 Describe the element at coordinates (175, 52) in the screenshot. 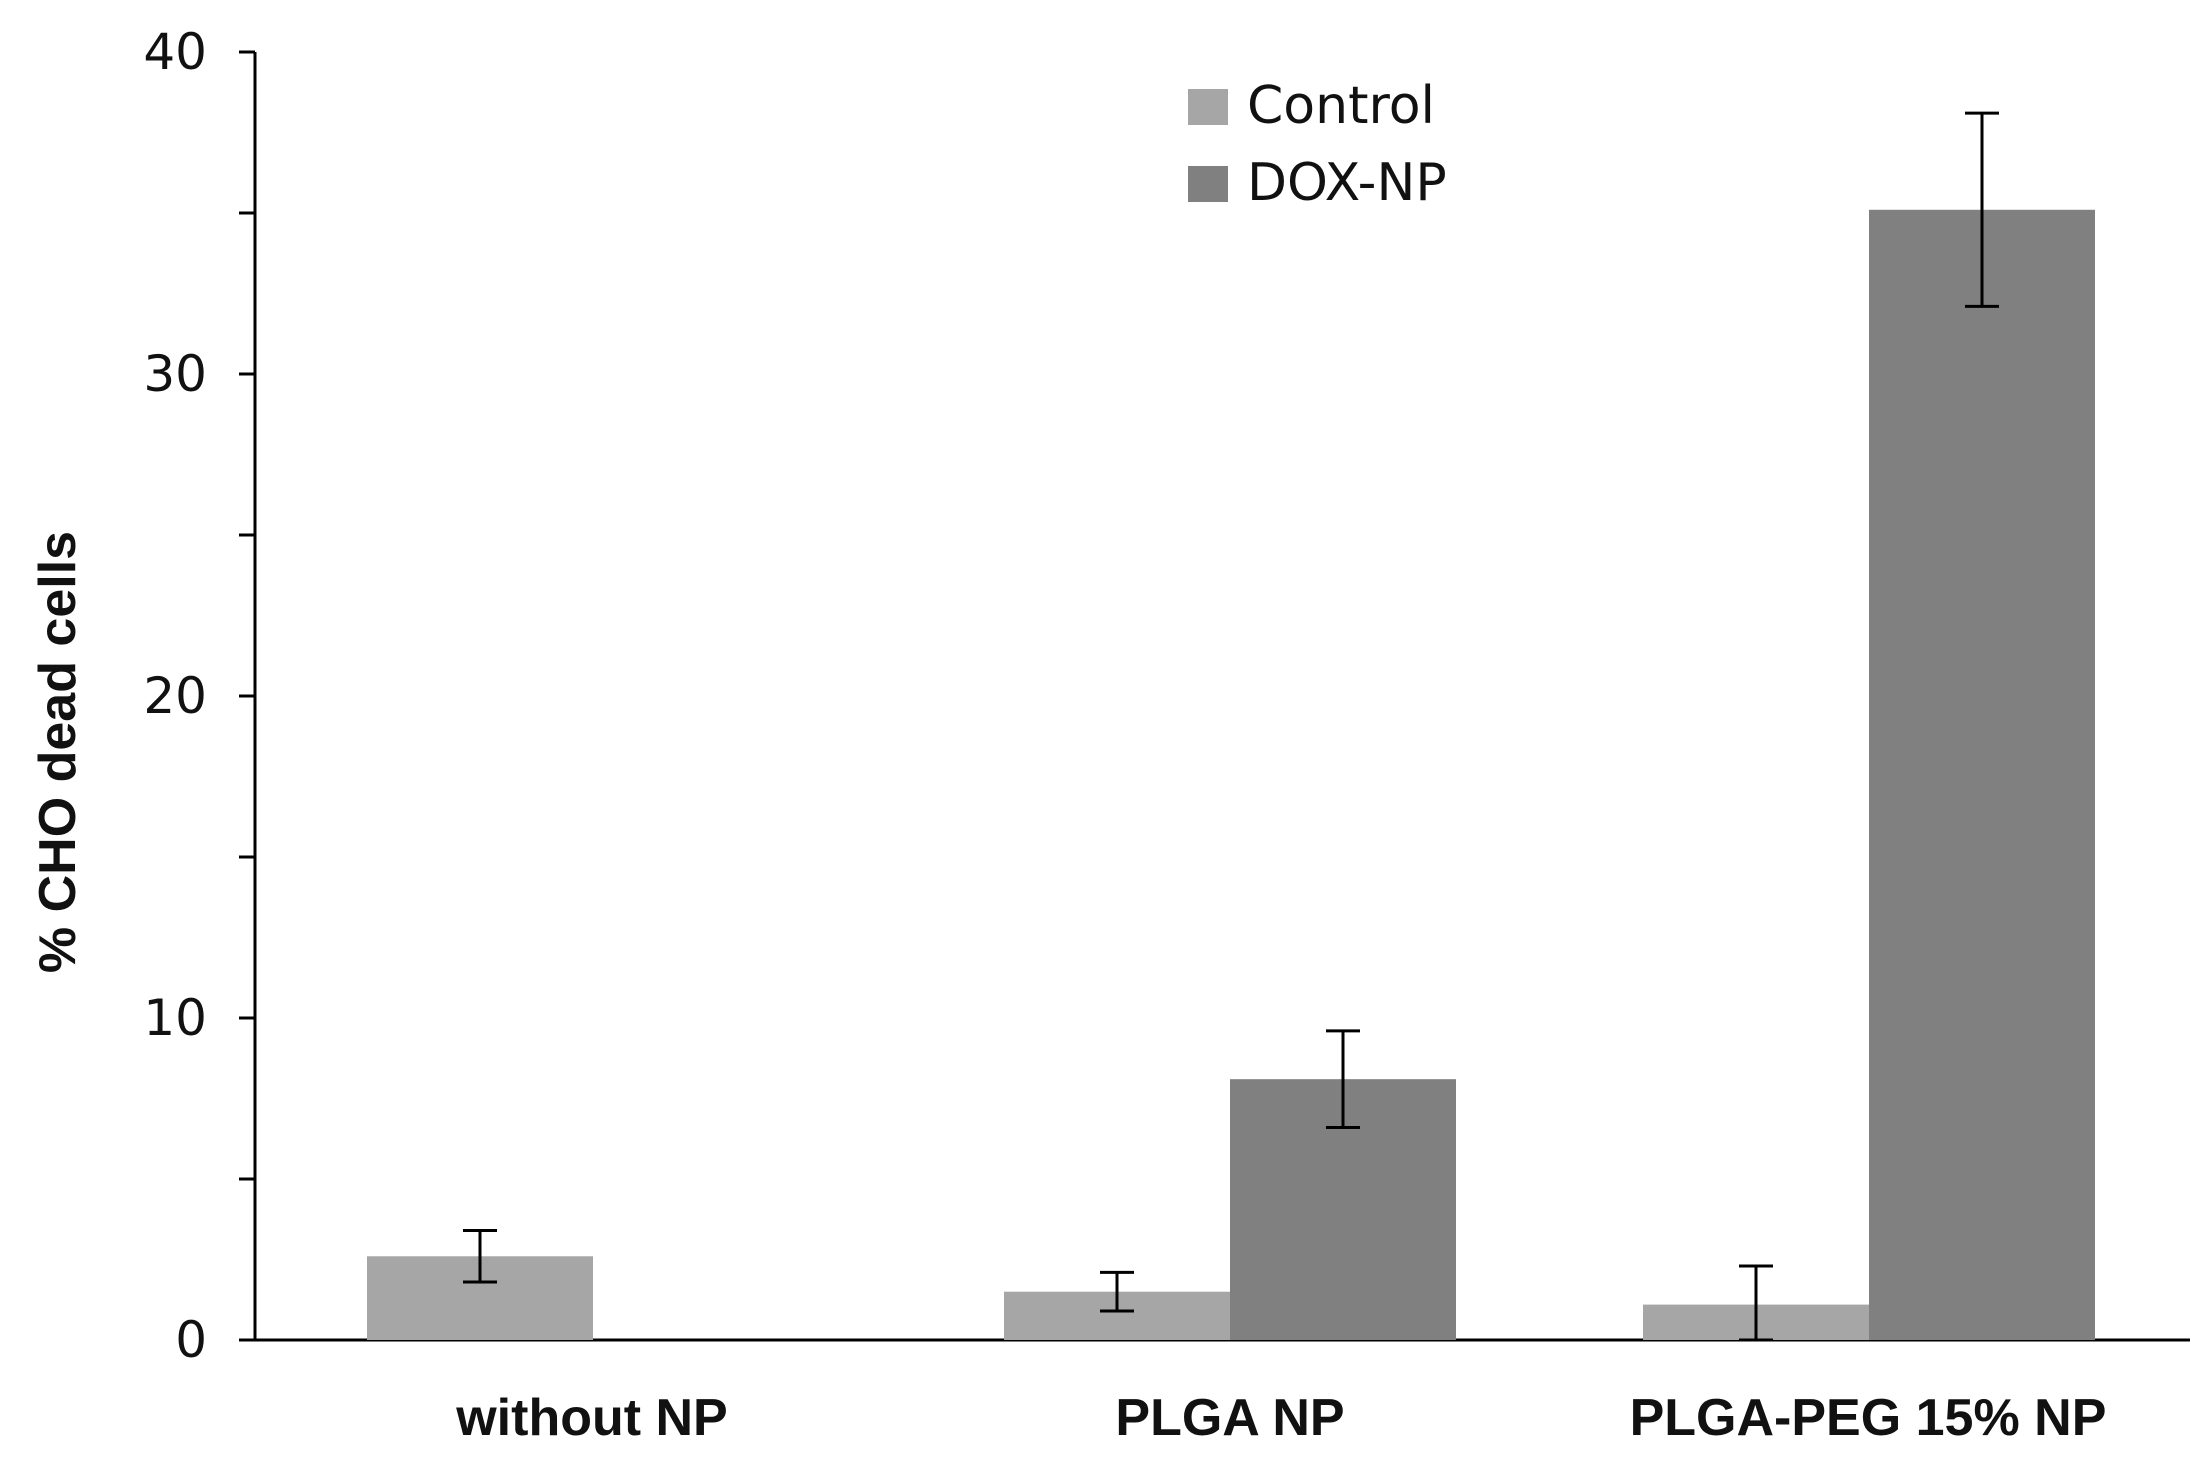

I see `y-tick-label-40: 40` at that location.